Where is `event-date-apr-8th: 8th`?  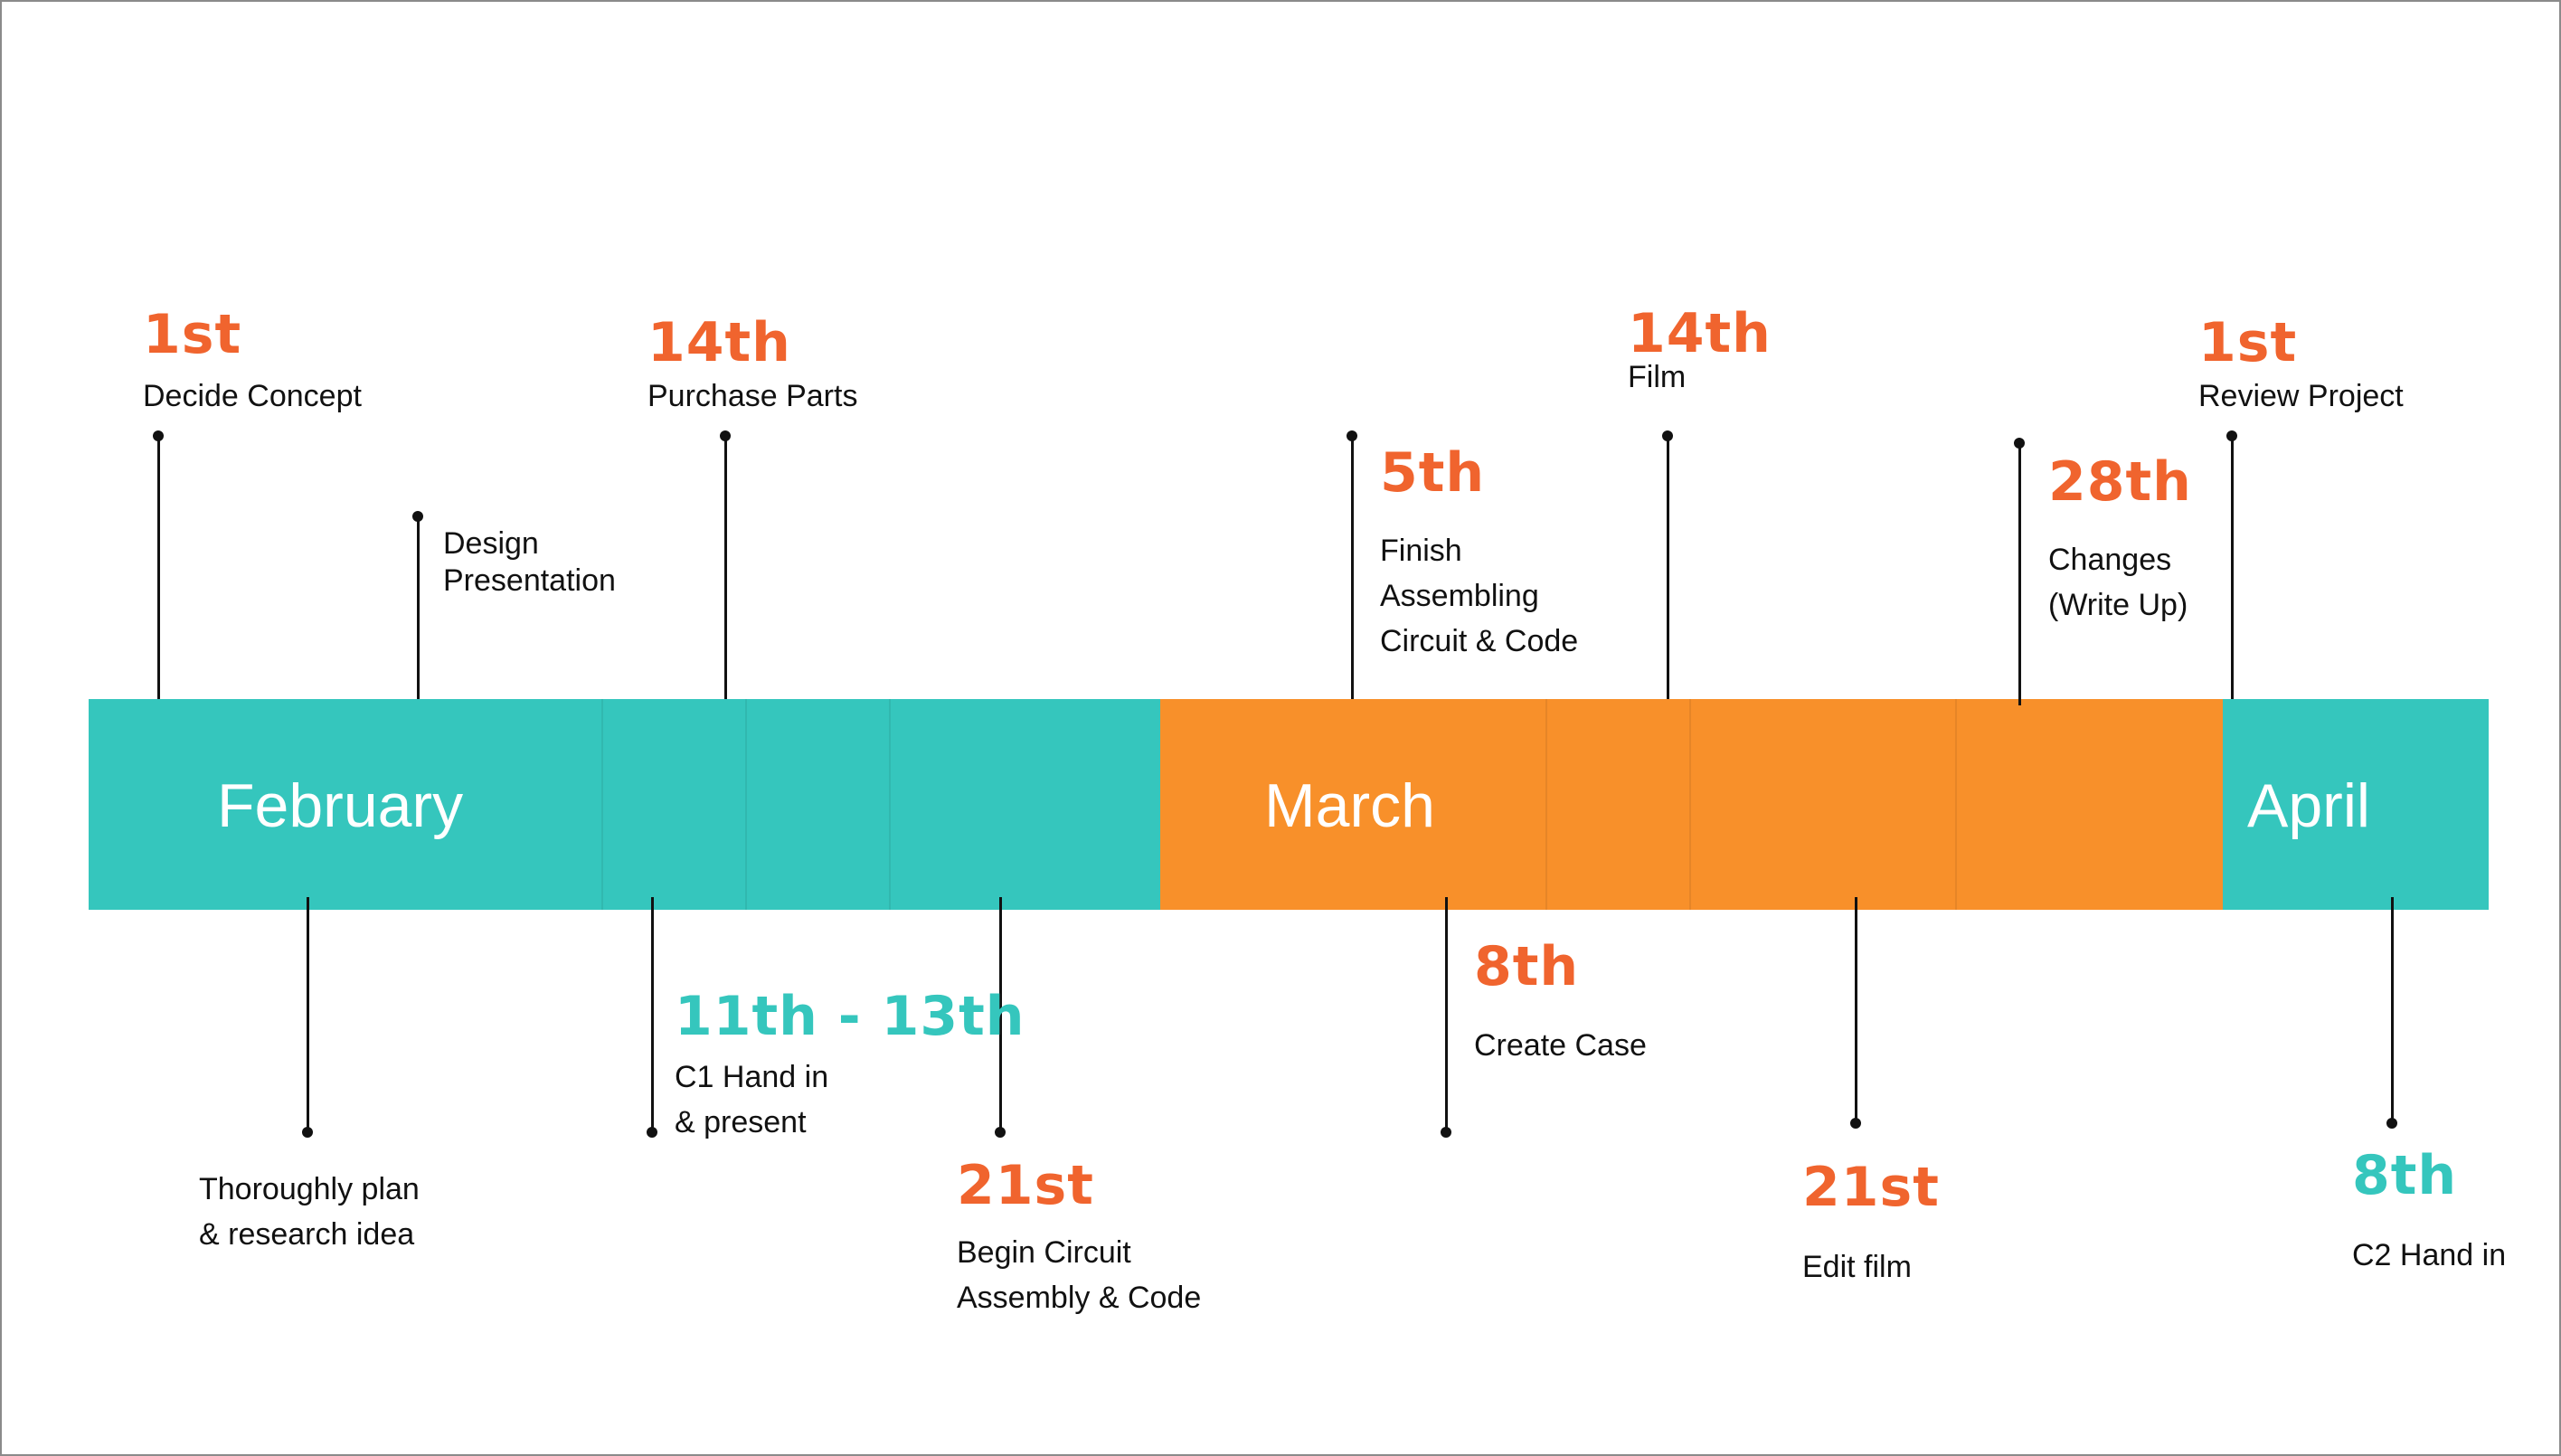
event-date-apr-8th: 8th is located at coordinates (2405, 1176).